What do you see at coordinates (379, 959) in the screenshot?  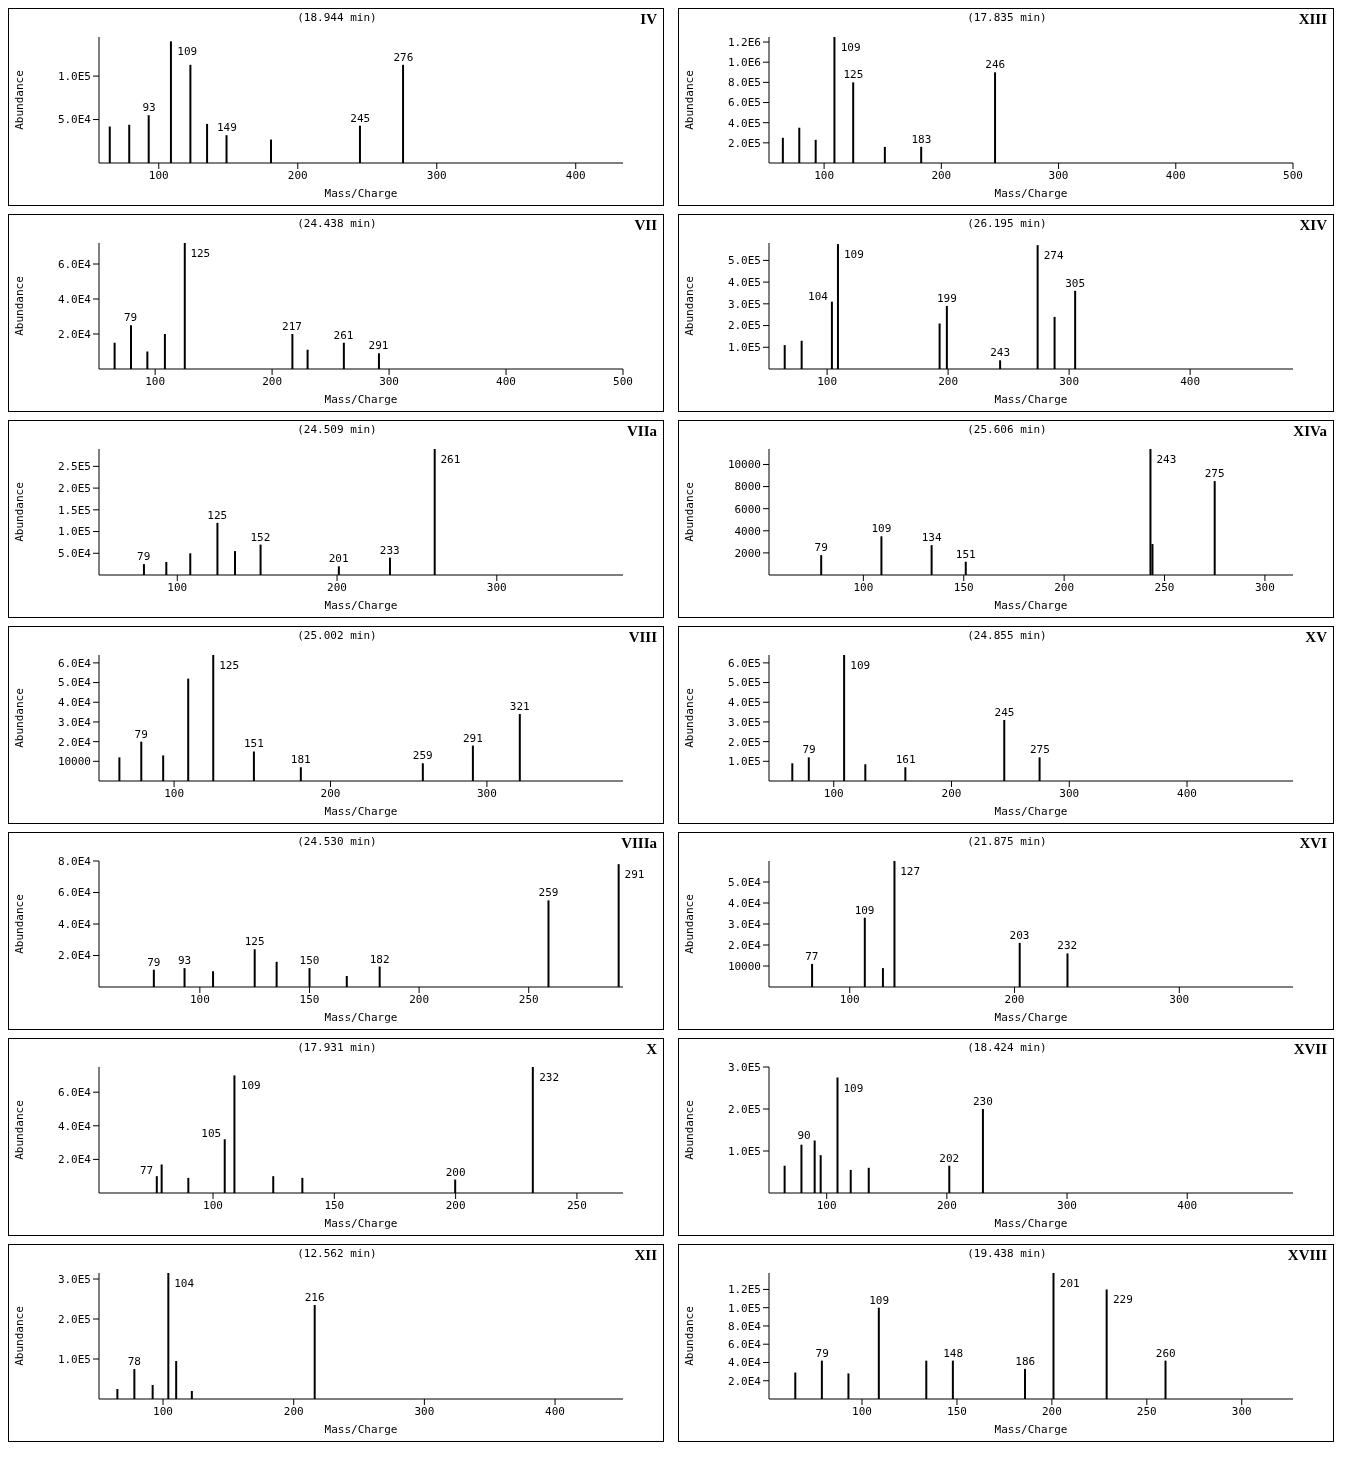 I see `annotation: 182` at bounding box center [379, 959].